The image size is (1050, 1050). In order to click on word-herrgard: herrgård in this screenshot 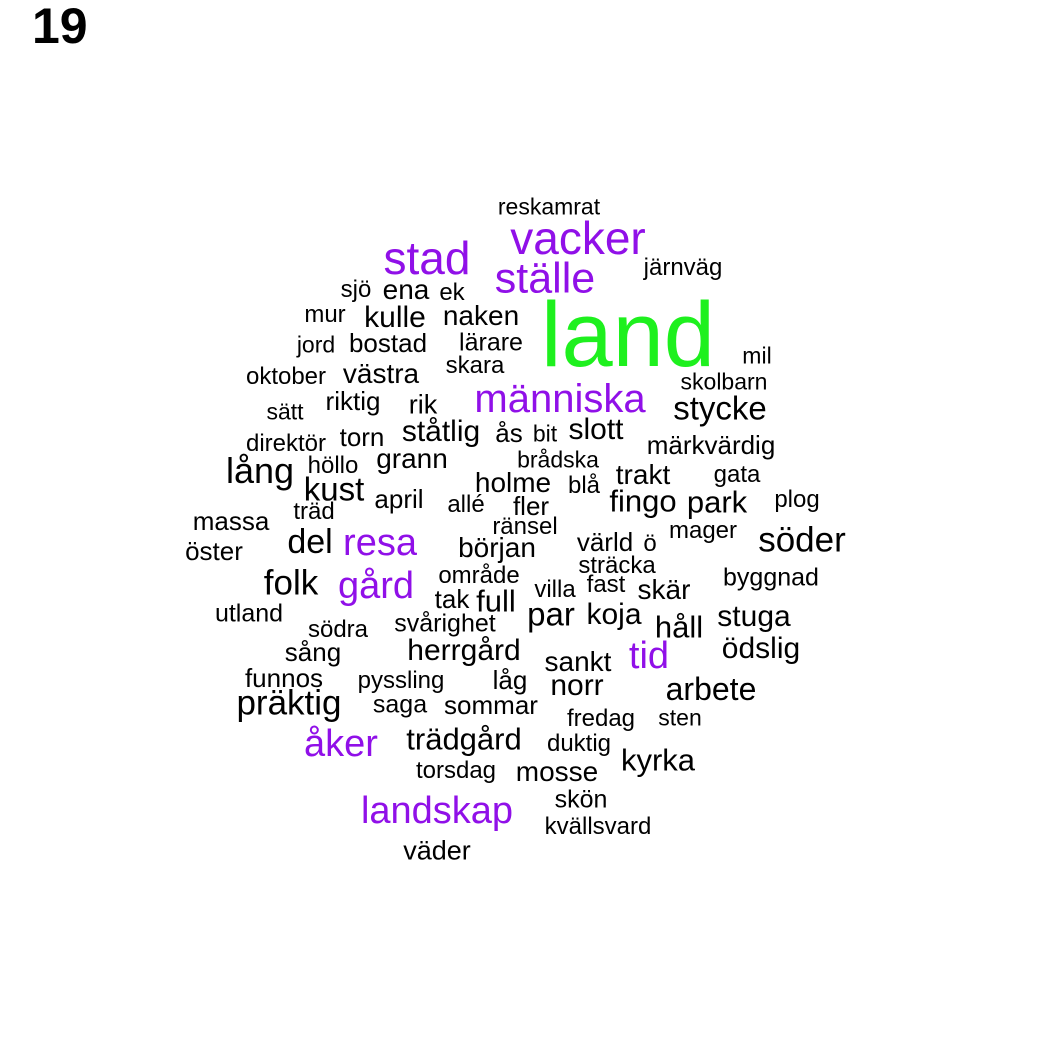, I will do `click(464, 650)`.